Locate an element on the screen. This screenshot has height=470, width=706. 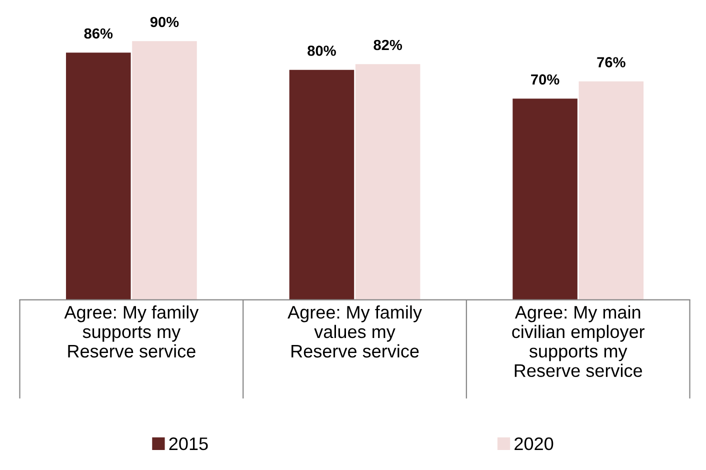
x-tick-label: Agree: My main civilian employer supports my Reserve service is located at coordinates (578, 341).